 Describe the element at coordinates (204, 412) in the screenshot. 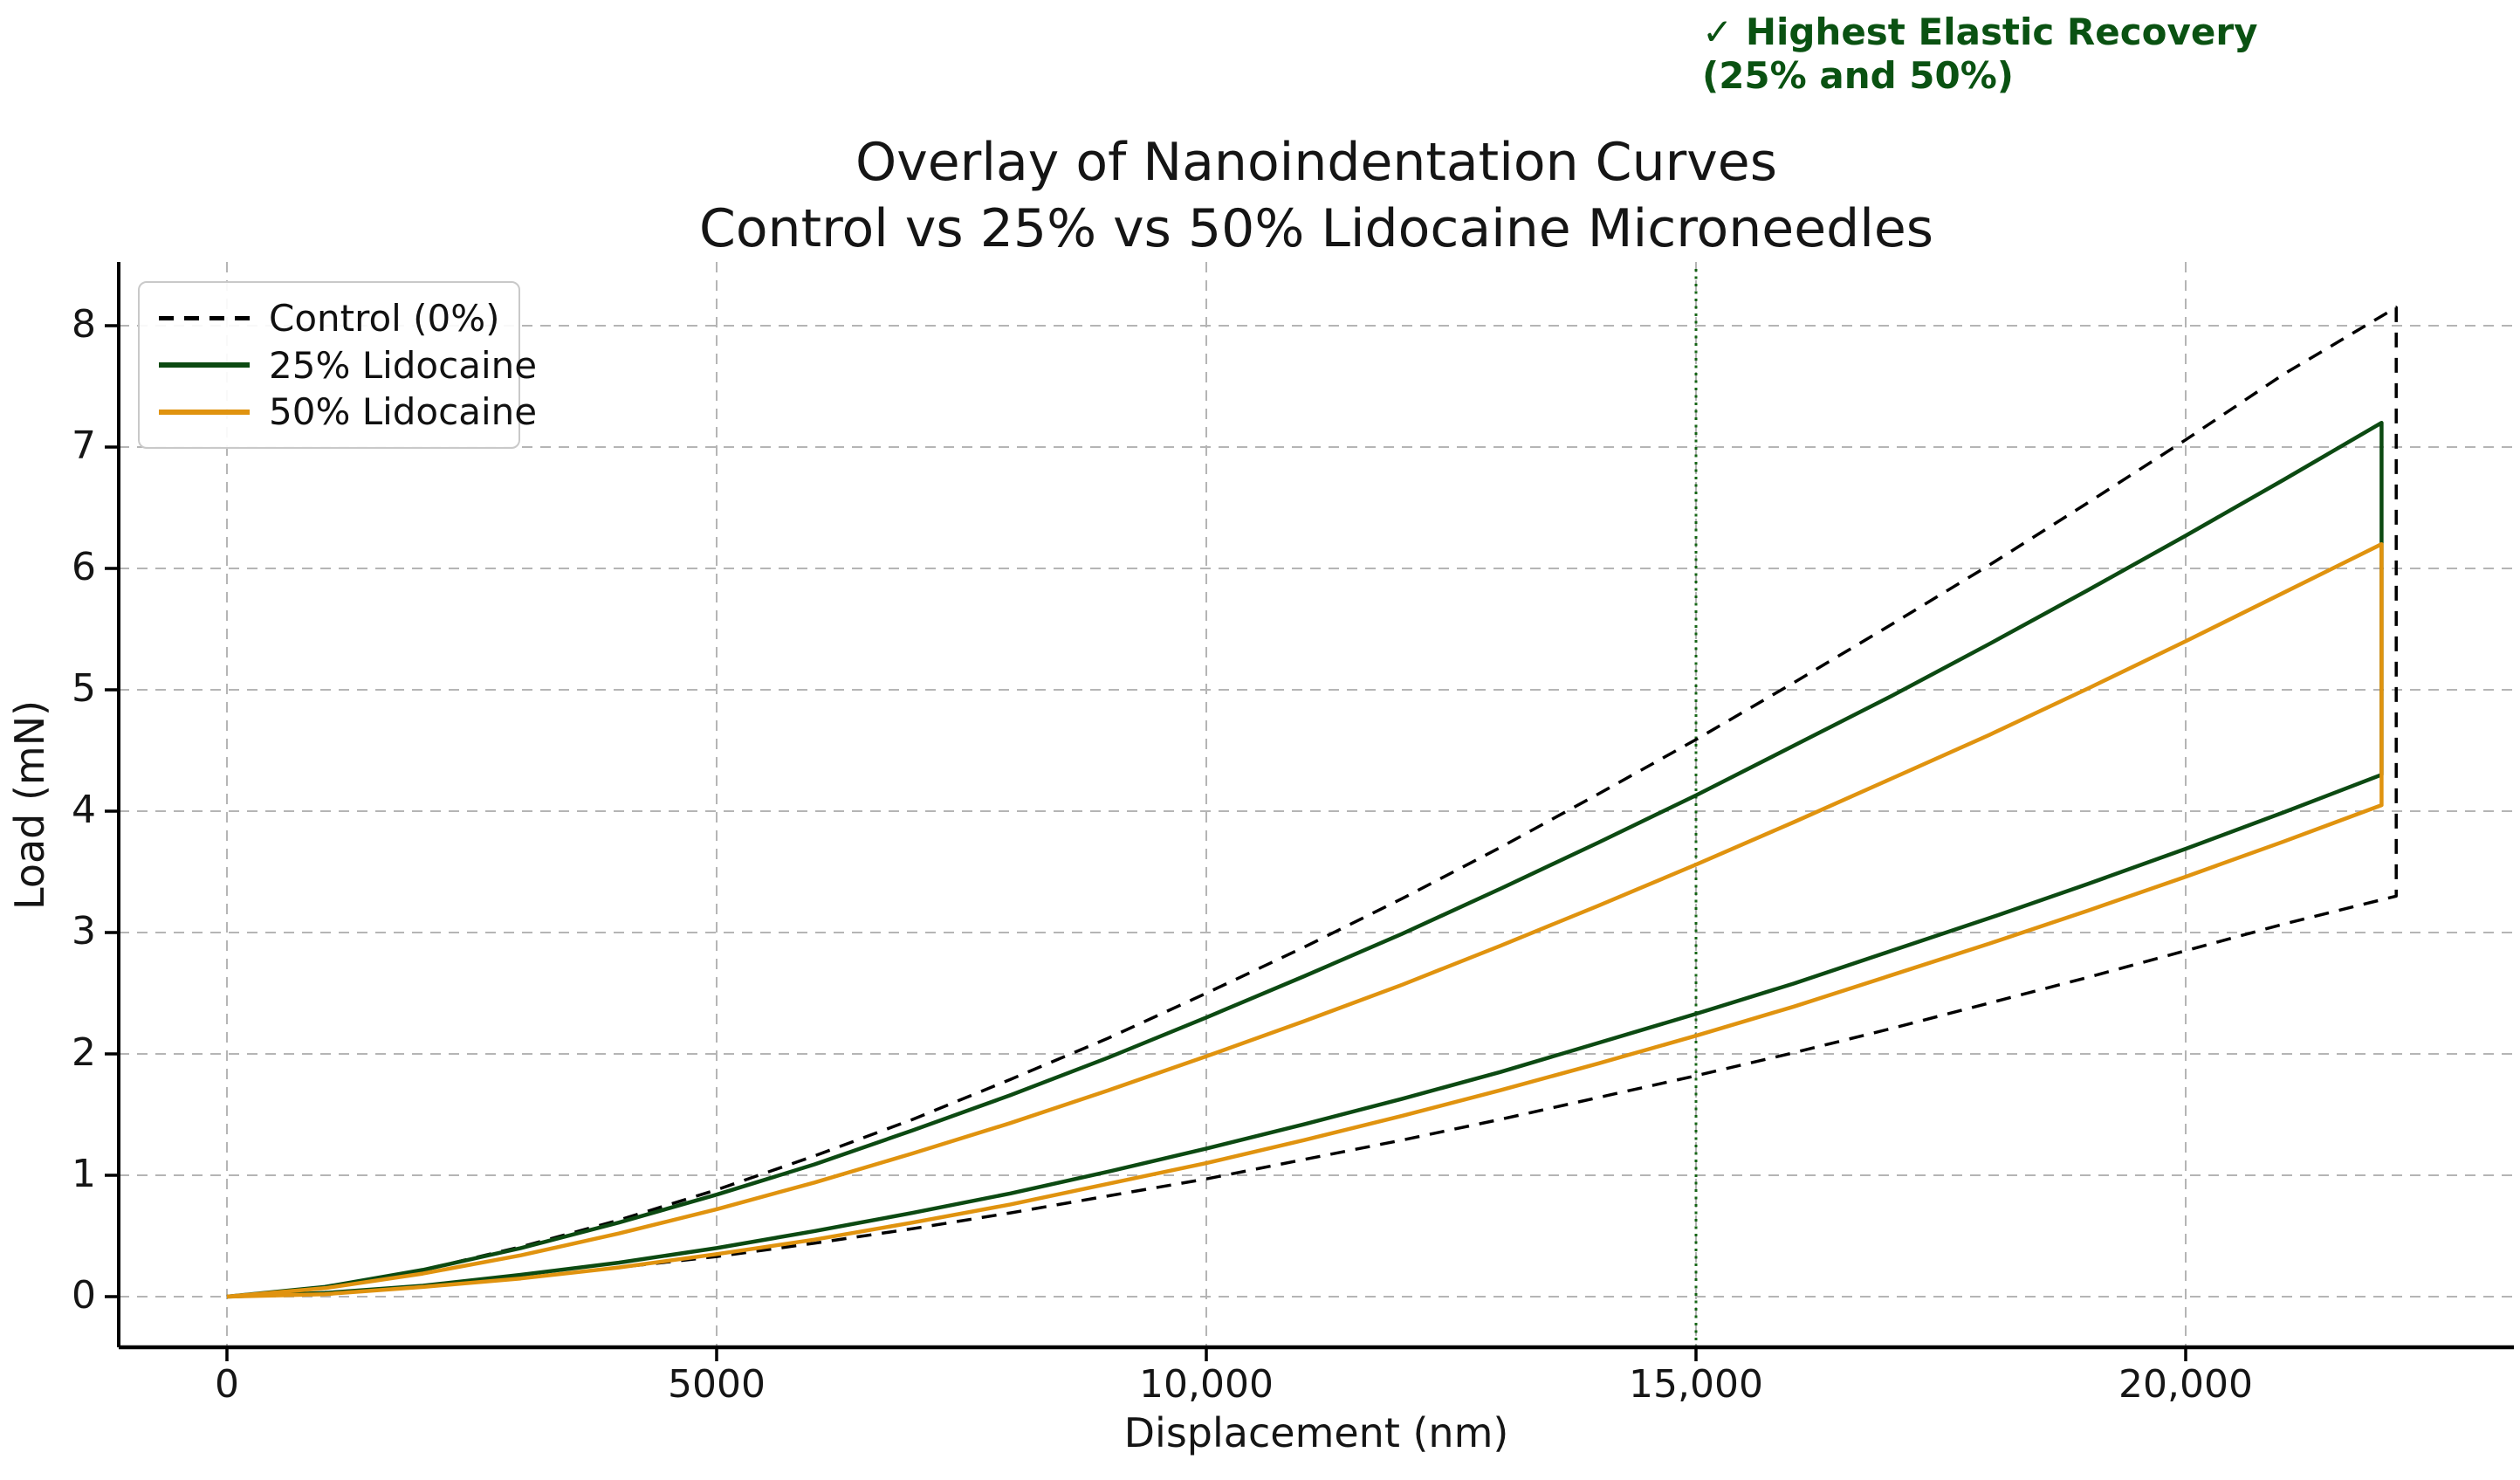

I see `legend-line-50pct-icon` at that location.